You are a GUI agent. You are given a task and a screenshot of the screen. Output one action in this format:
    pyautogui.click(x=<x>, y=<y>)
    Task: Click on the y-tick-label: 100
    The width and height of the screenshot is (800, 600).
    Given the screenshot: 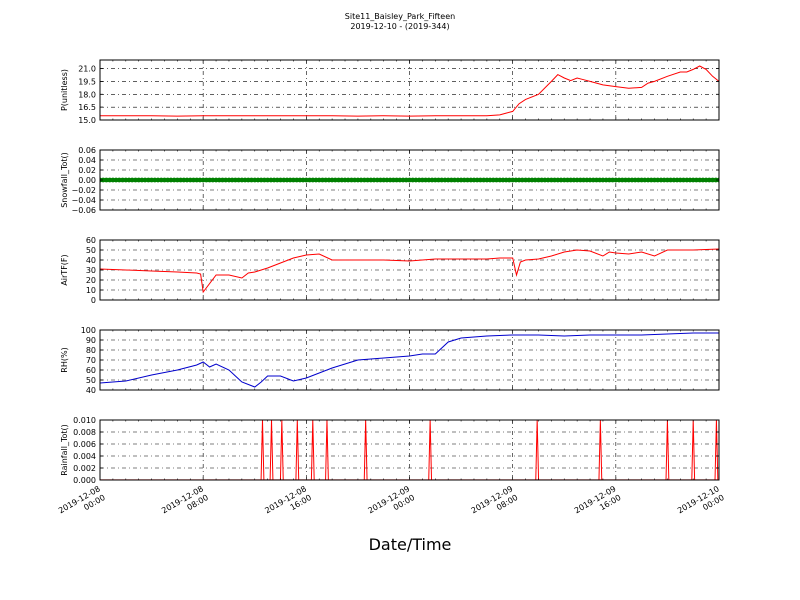 What is the action you would take?
    pyautogui.click(x=88, y=330)
    